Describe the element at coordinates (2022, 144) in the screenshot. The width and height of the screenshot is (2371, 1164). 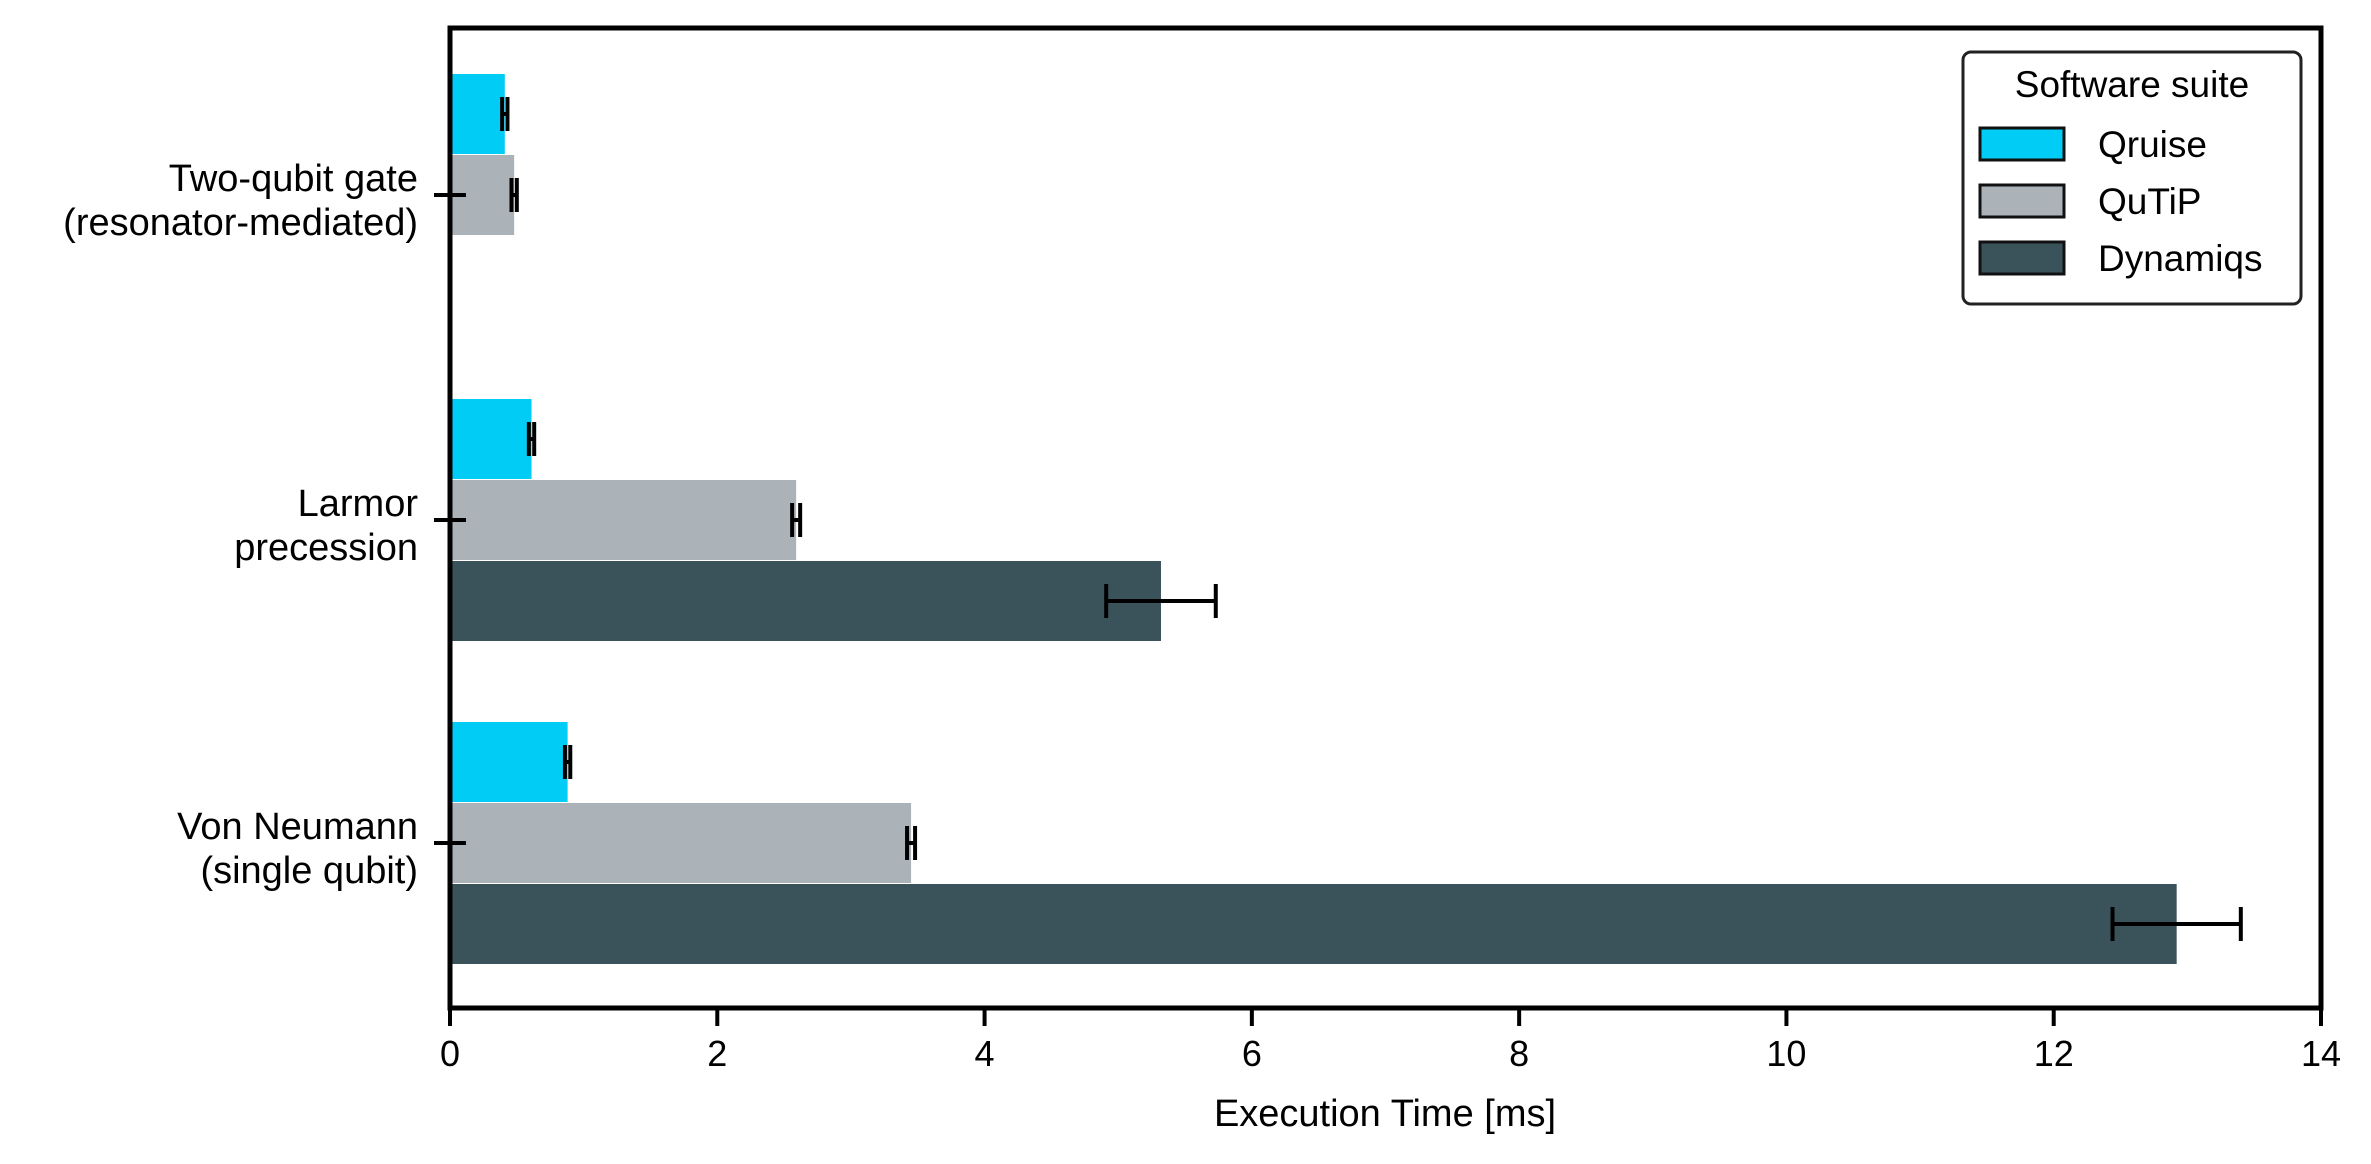
I see `legend-swatch-qruise` at that location.